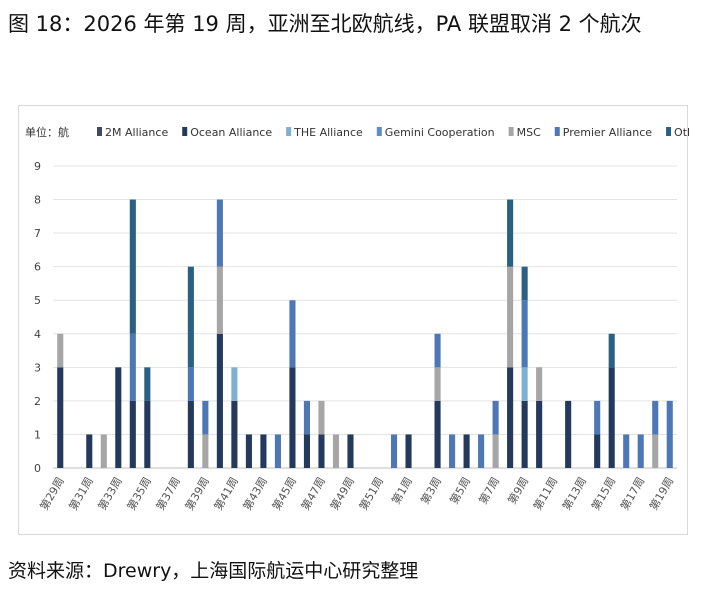 Image resolution: width=714 pixels, height=590 pixels. Describe the element at coordinates (37, 300) in the screenshot. I see `y-tick-label: 5` at that location.